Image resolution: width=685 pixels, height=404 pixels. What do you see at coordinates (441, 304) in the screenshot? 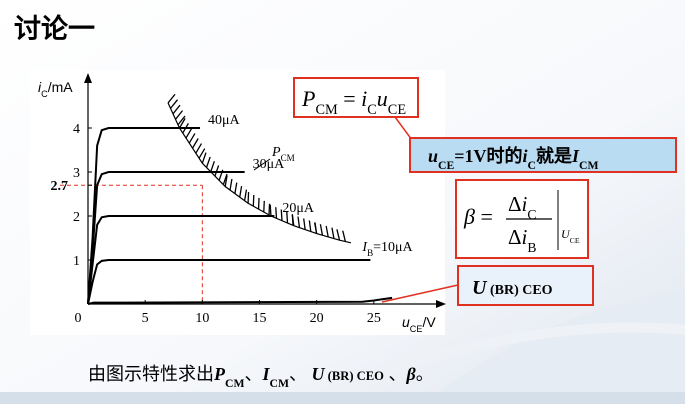
I see `x-axis-arrow` at bounding box center [441, 304].